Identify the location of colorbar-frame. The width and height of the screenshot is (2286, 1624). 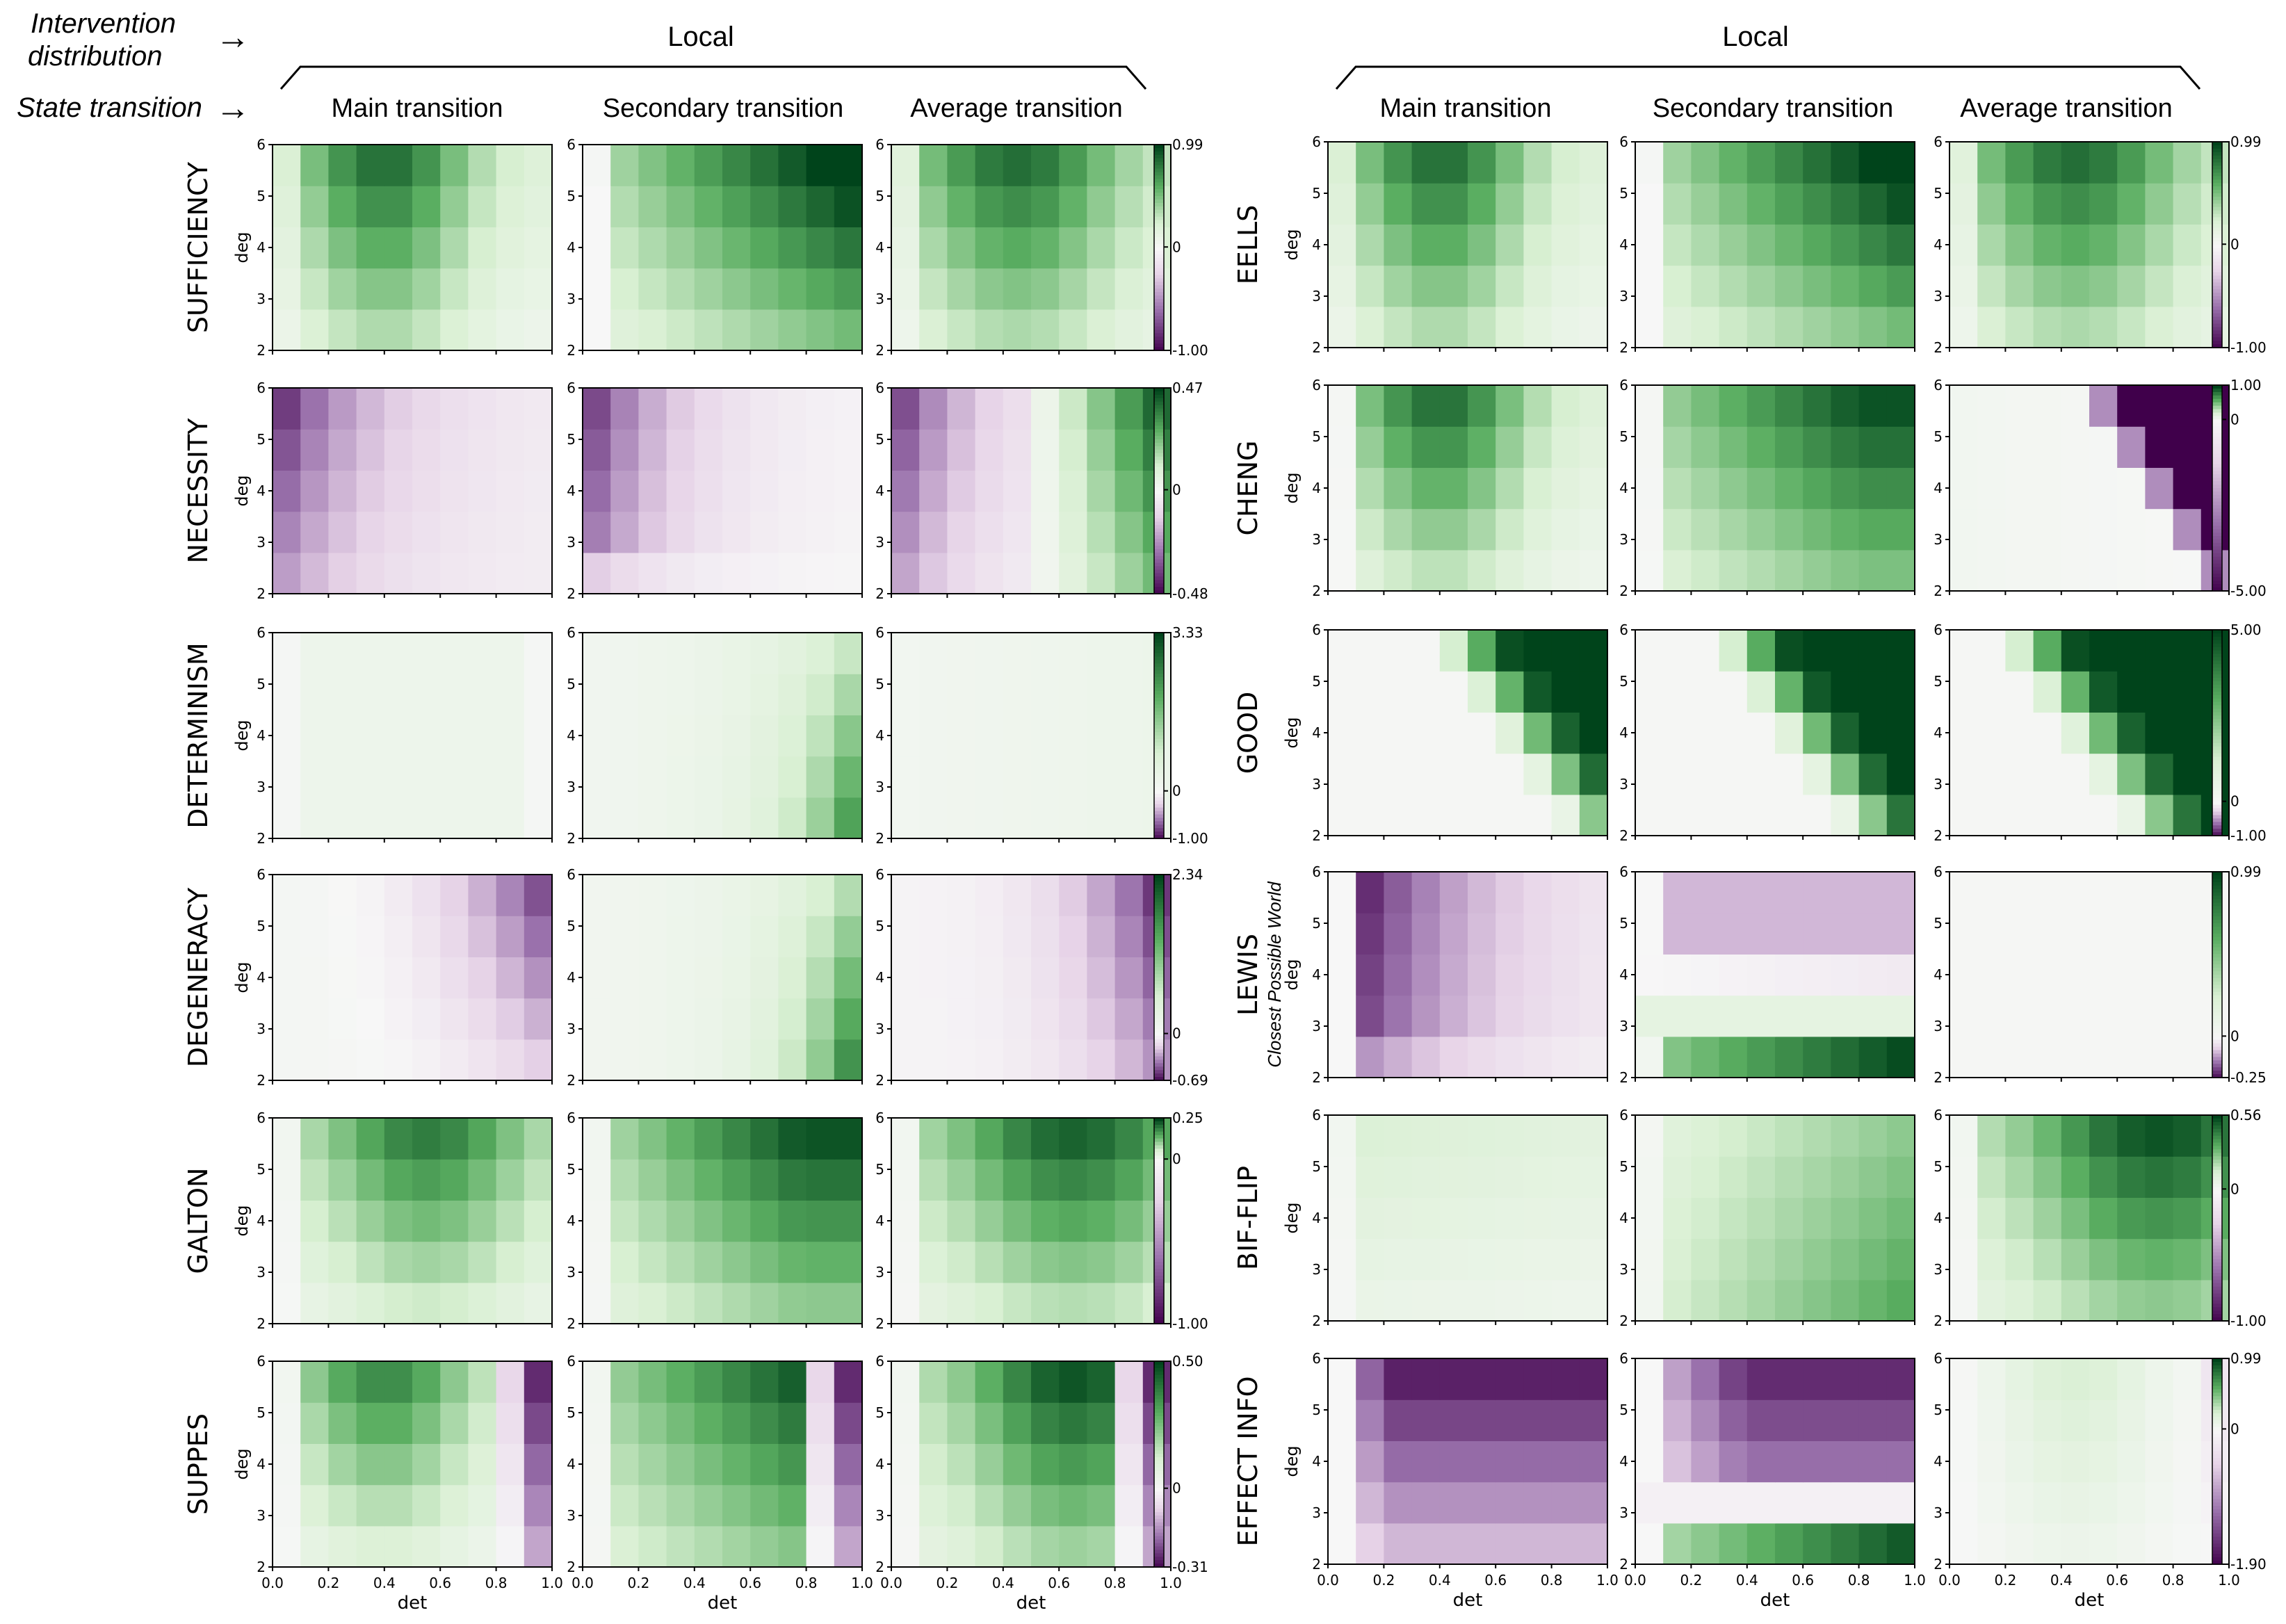
(2217, 1461).